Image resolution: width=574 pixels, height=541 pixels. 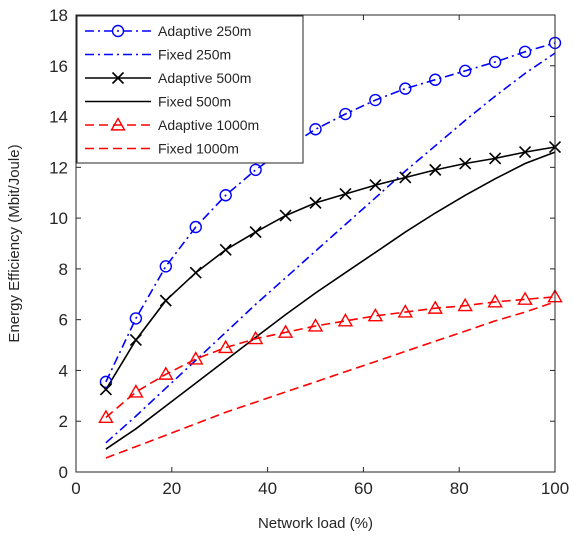 I want to click on legend-label: Adaptive 1000m, so click(x=208, y=125).